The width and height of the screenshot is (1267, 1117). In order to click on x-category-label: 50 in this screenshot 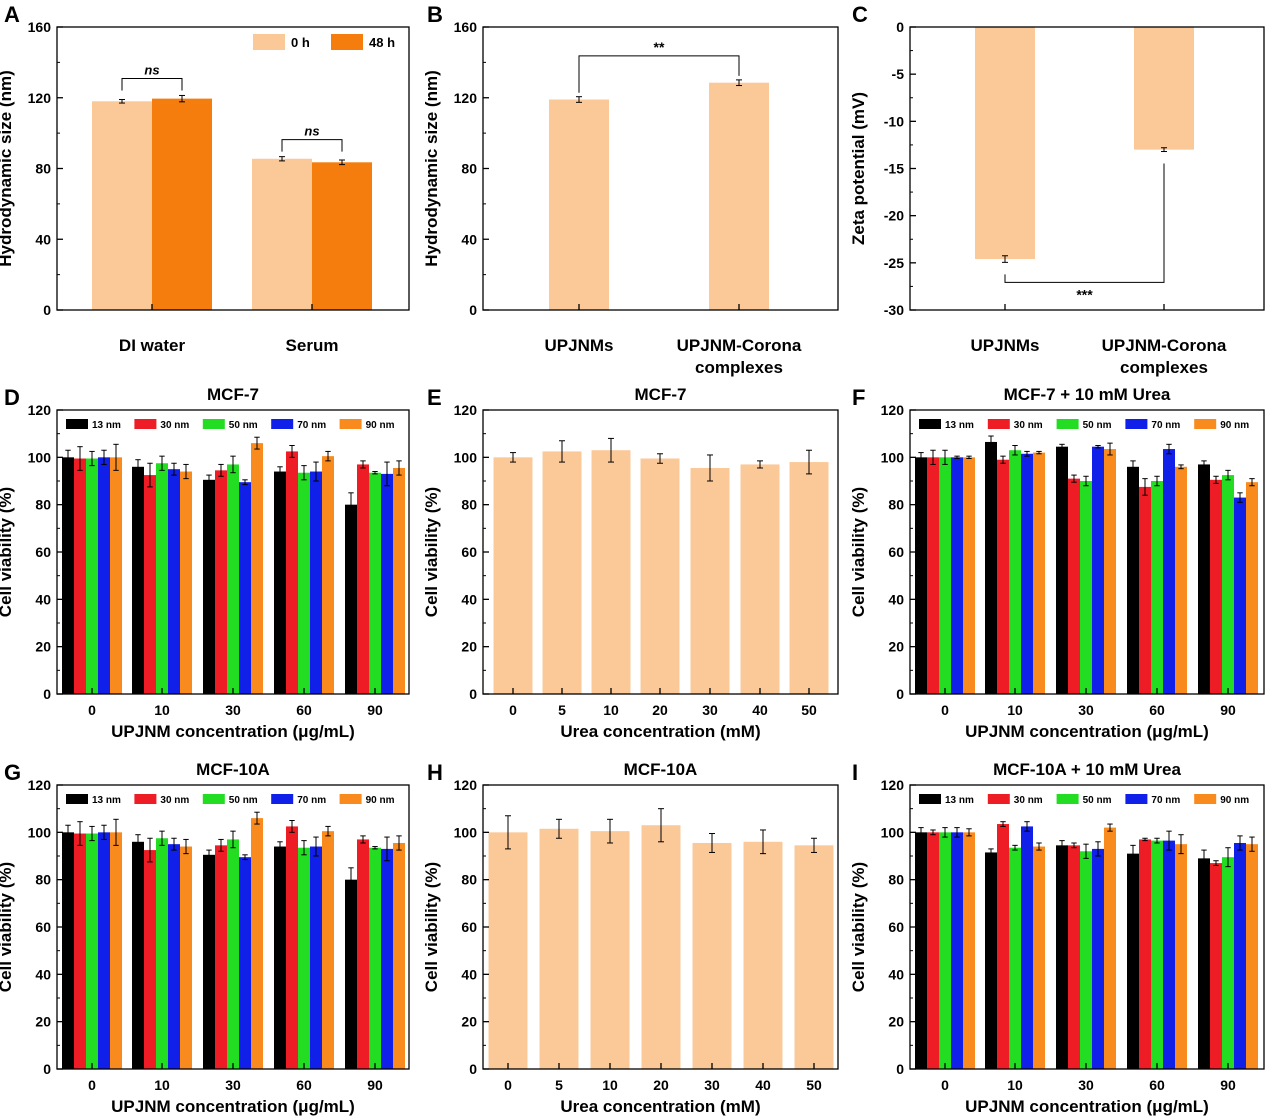, I will do `click(814, 1085)`.